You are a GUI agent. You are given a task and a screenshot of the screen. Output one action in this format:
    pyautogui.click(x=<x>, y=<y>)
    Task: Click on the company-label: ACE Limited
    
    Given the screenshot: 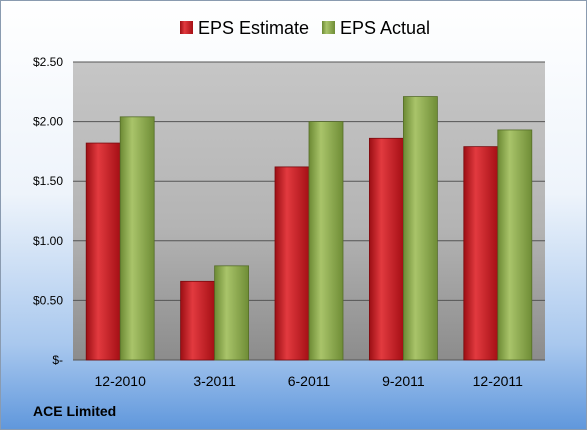 What is the action you would take?
    pyautogui.click(x=74, y=411)
    